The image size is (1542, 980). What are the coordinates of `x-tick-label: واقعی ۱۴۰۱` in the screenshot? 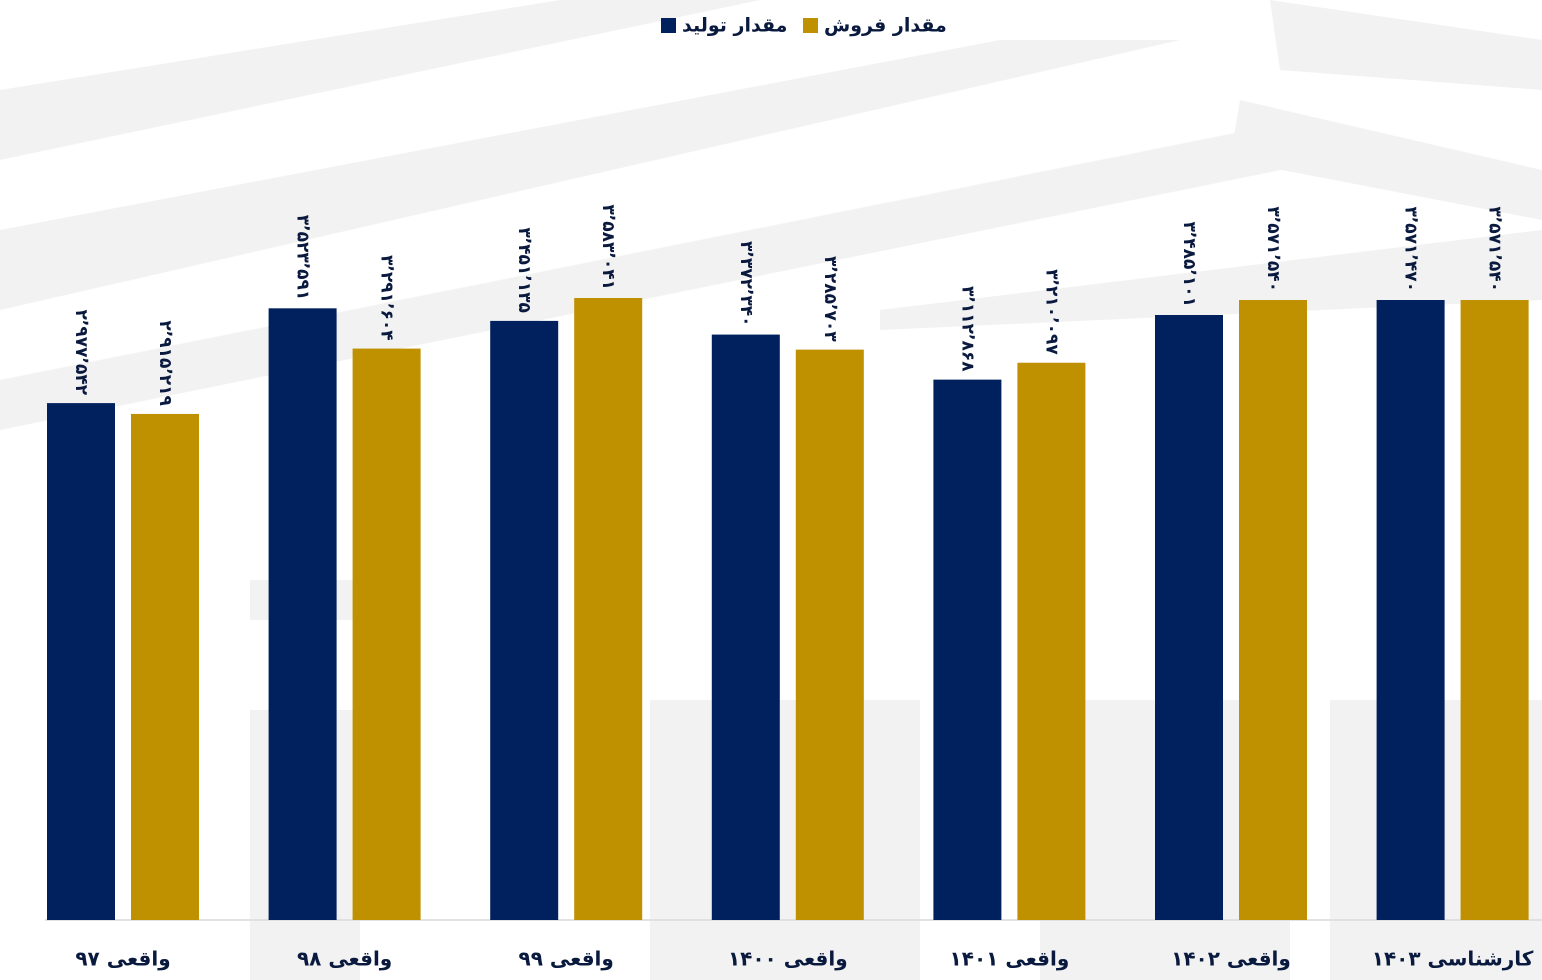 It's located at (1010, 959).